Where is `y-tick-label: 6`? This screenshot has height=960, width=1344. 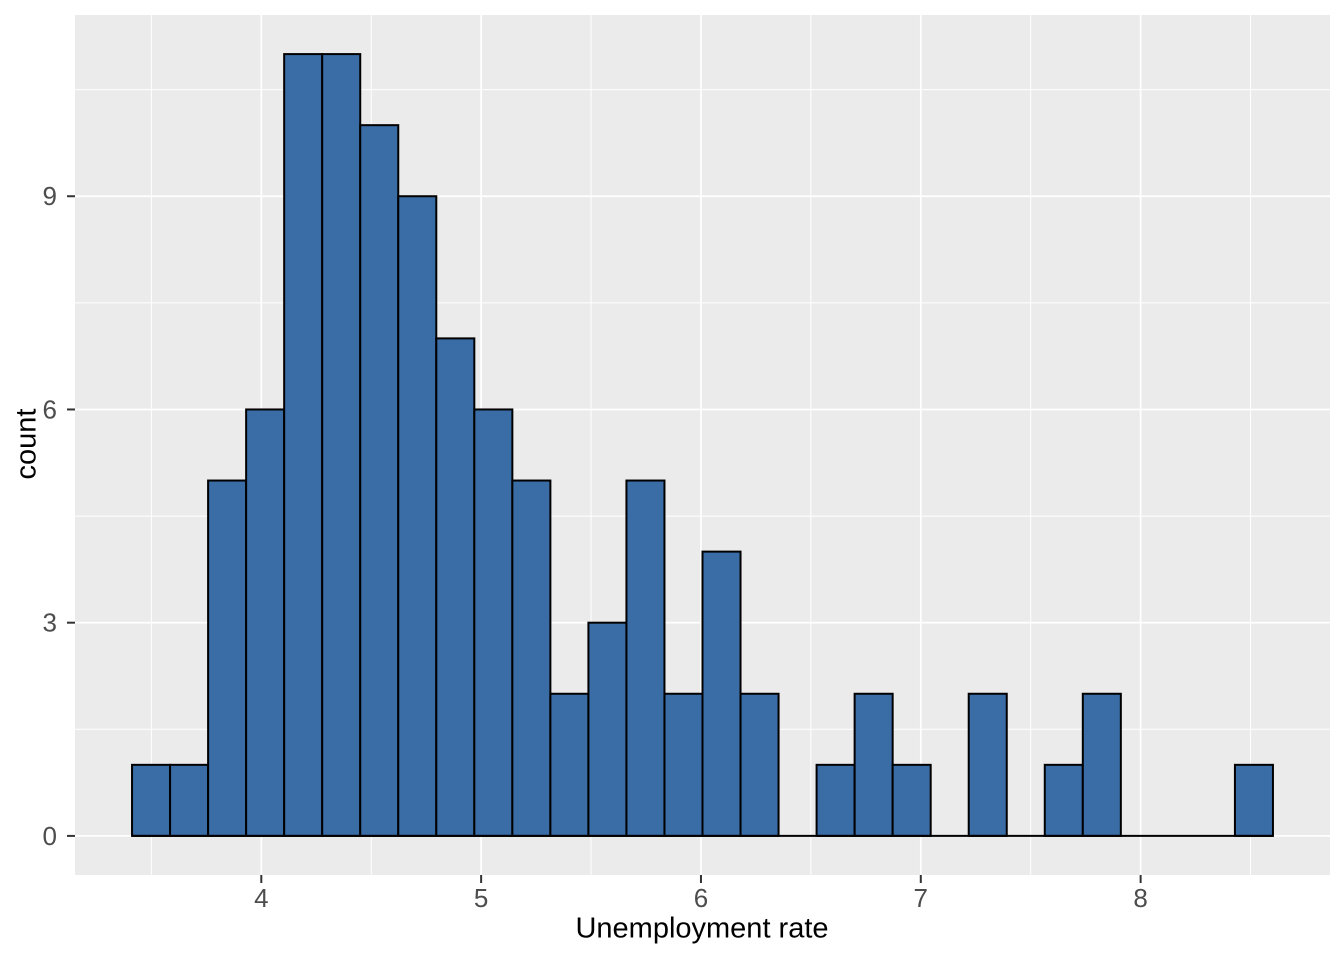
y-tick-label: 6 is located at coordinates (50, 409).